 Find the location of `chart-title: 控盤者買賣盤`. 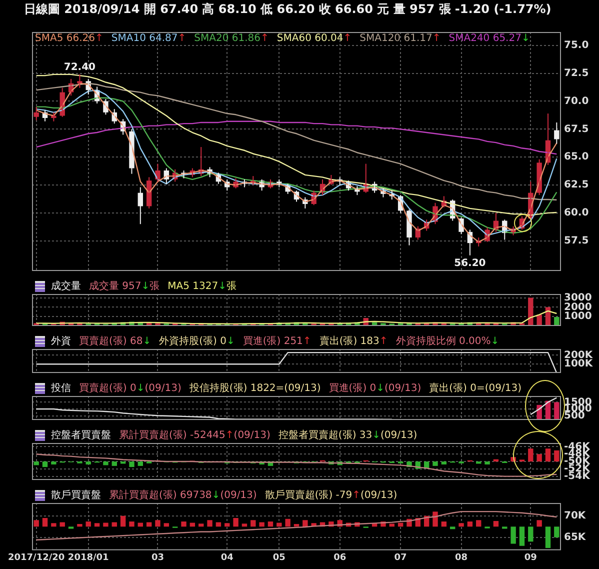

chart-title: 控盤者買賣盤 is located at coordinates (81, 436).